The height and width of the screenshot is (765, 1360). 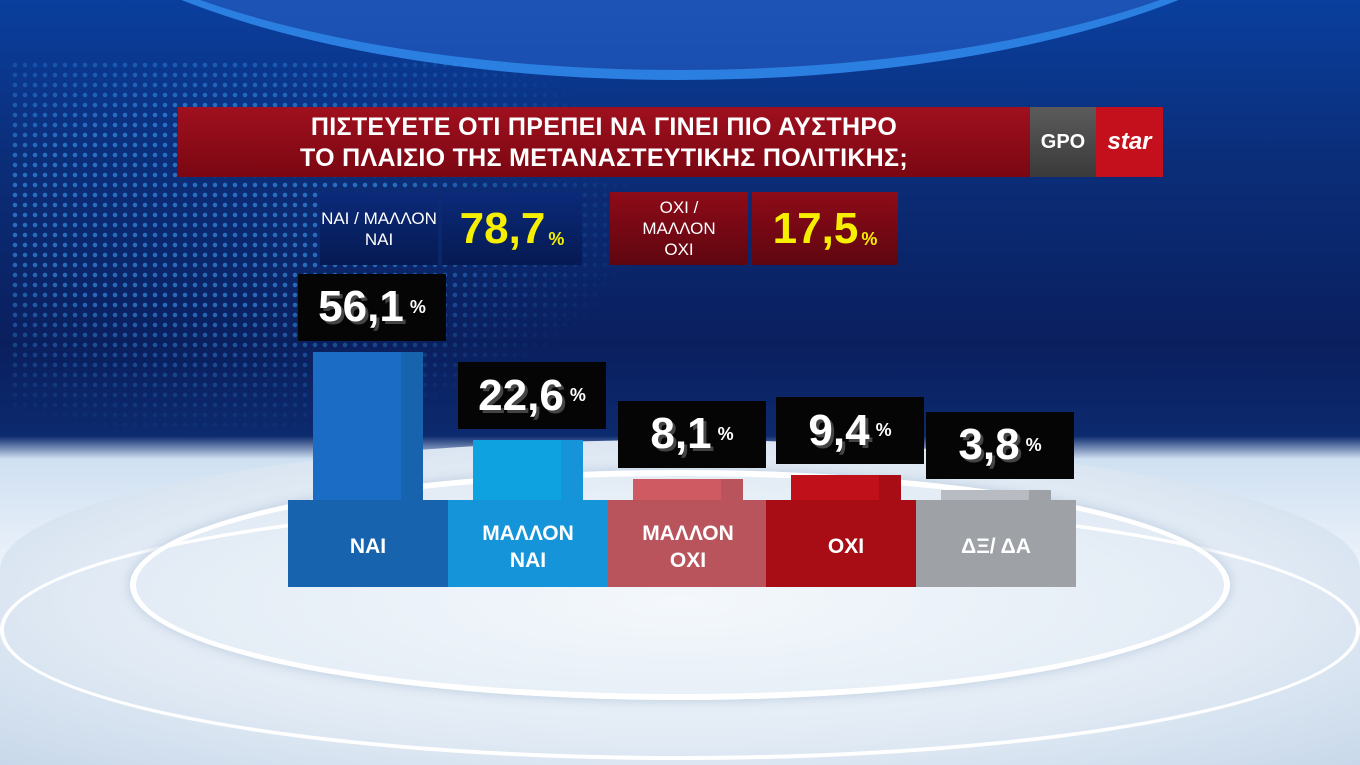 I want to click on gpo-star-logo: GPO star, so click(x=1096, y=142).